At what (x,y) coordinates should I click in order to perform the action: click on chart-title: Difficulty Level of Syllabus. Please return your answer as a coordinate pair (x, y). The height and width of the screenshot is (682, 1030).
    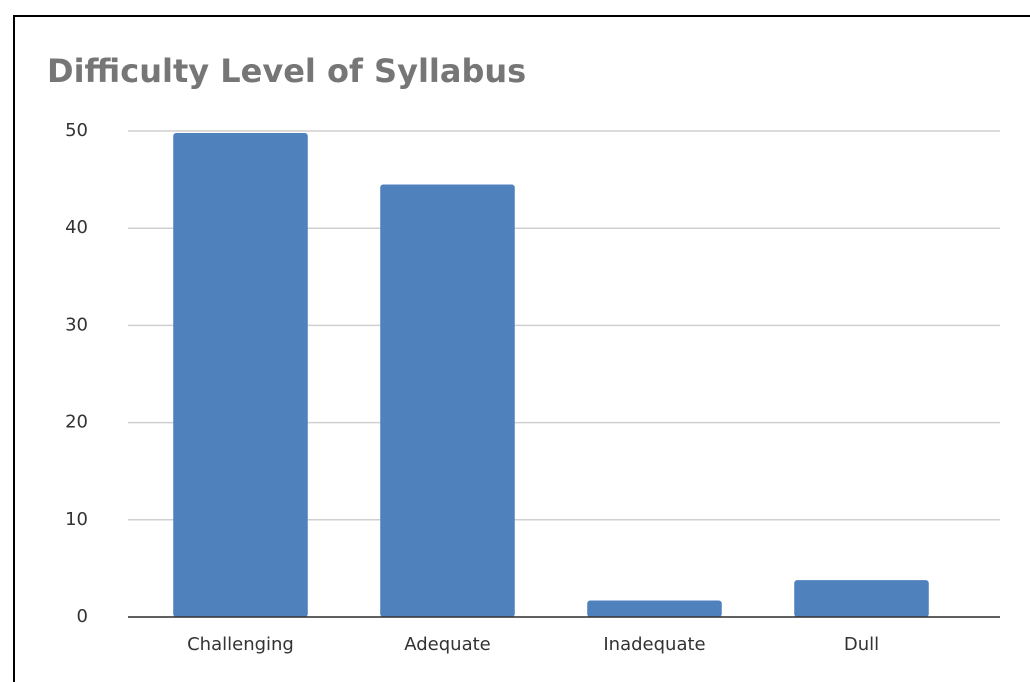
    Looking at the image, I should click on (286, 71).